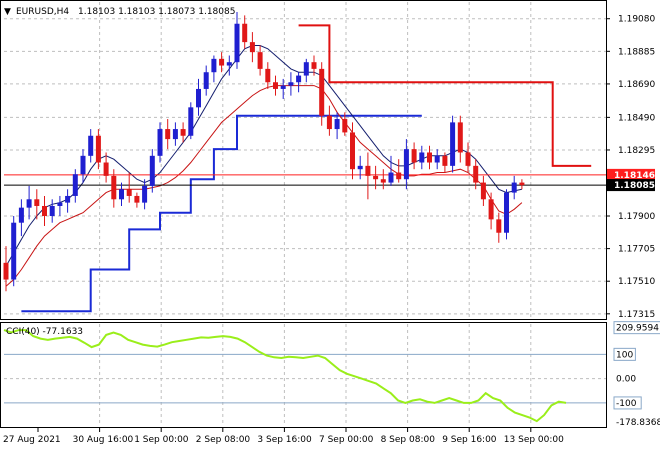  What do you see at coordinates (636, 315) in the screenshot?
I see `price-tick-label: 1.17315` at bounding box center [636, 315].